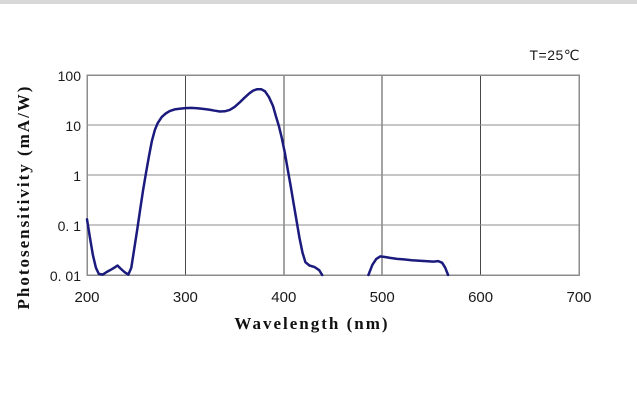  I want to click on window-top-edge, so click(318, 2).